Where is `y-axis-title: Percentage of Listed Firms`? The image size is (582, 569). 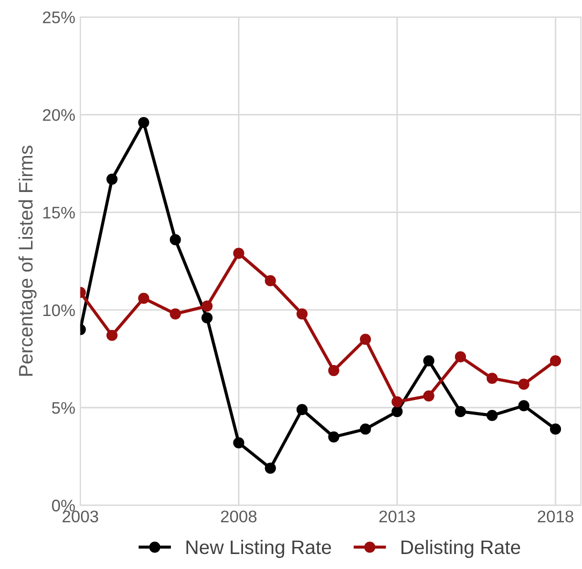 y-axis-title: Percentage of Listed Firms is located at coordinates (27, 261).